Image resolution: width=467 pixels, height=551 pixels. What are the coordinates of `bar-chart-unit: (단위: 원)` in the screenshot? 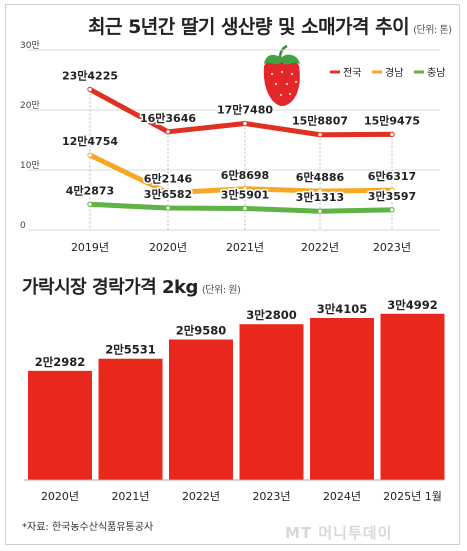 It's located at (221, 290).